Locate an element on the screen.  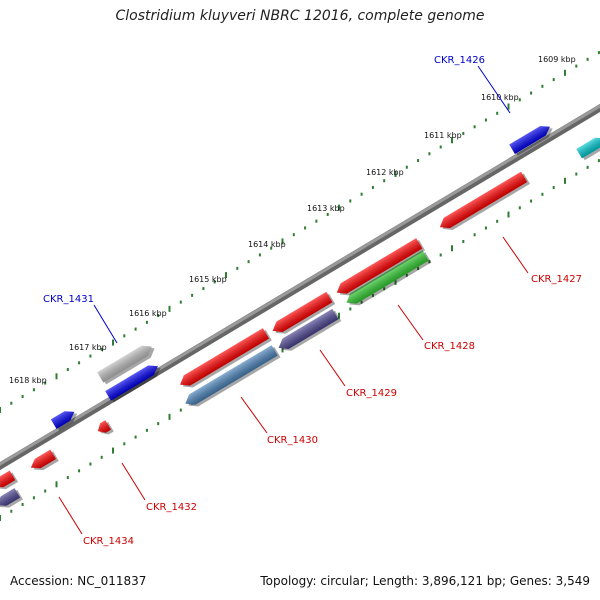
tick-label-1618: 1618 kbp is located at coordinates (28, 380).